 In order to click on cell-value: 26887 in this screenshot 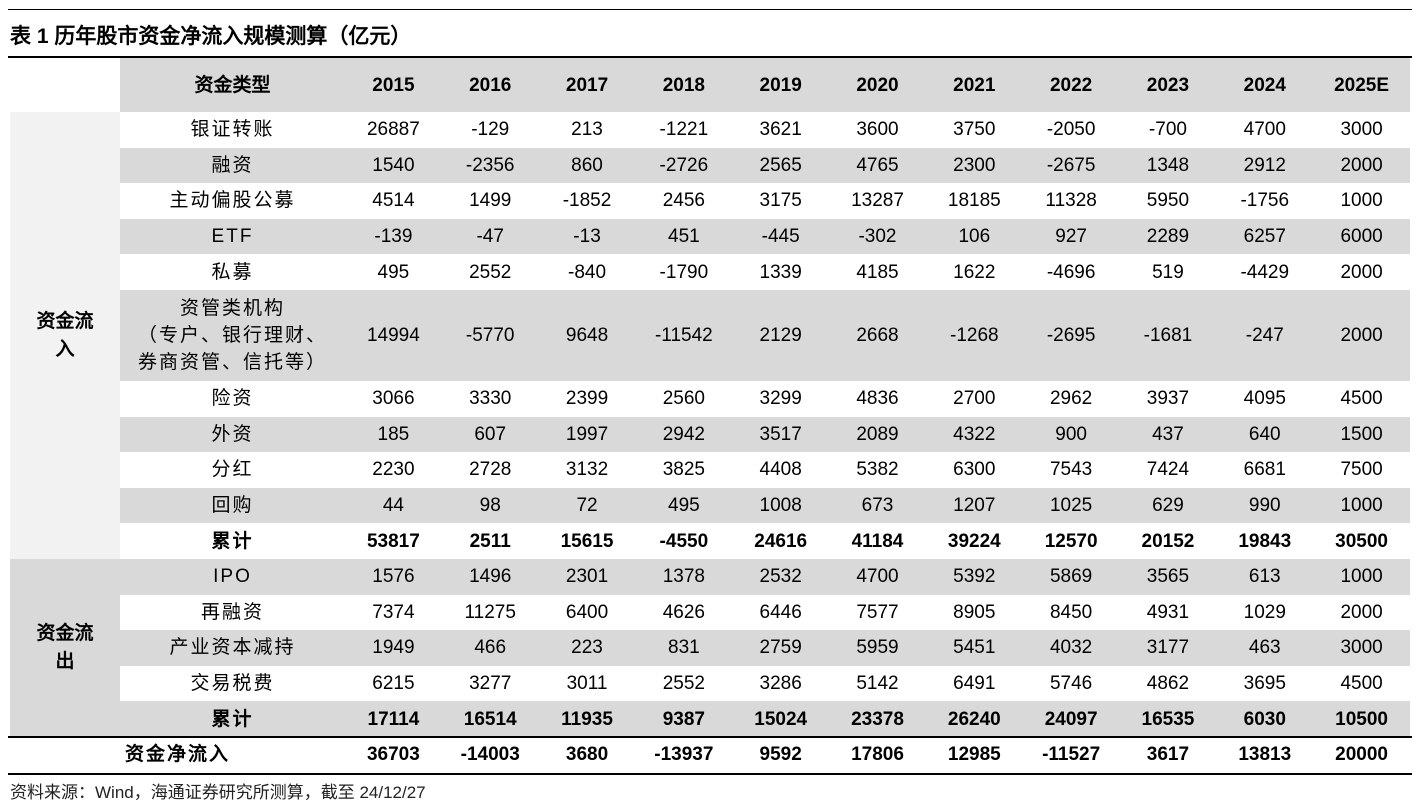, I will do `click(393, 130)`.